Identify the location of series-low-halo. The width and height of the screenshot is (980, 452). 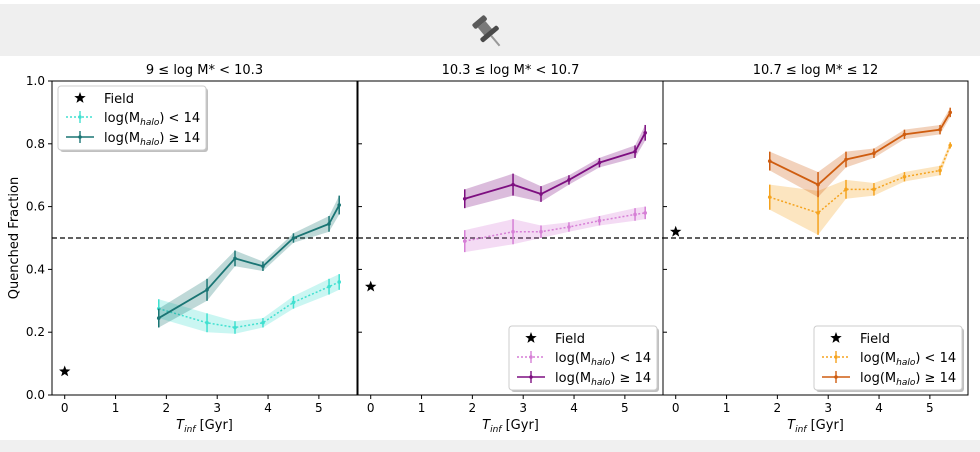
(860, 188).